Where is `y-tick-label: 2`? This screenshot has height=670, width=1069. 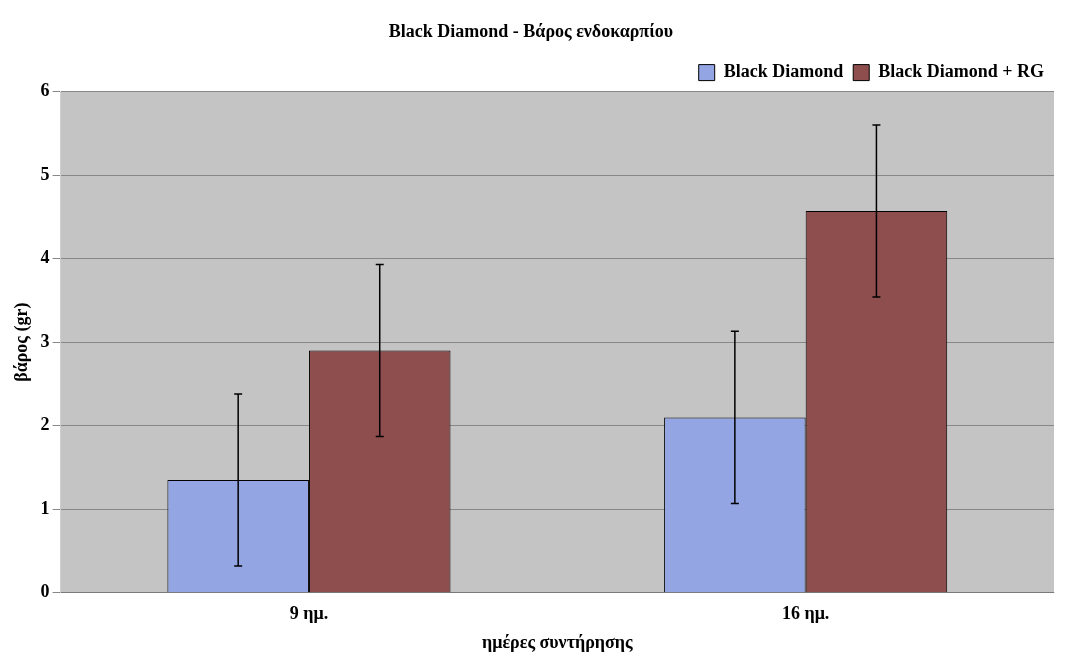
y-tick-label: 2 is located at coordinates (45, 424).